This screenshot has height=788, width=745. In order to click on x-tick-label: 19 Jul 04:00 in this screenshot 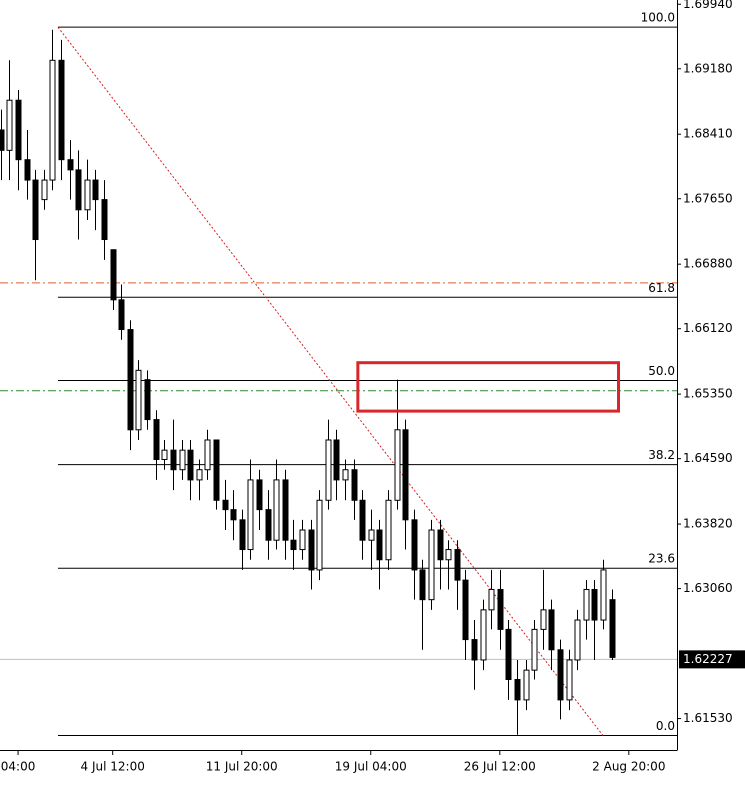, I will do `click(371, 767)`.